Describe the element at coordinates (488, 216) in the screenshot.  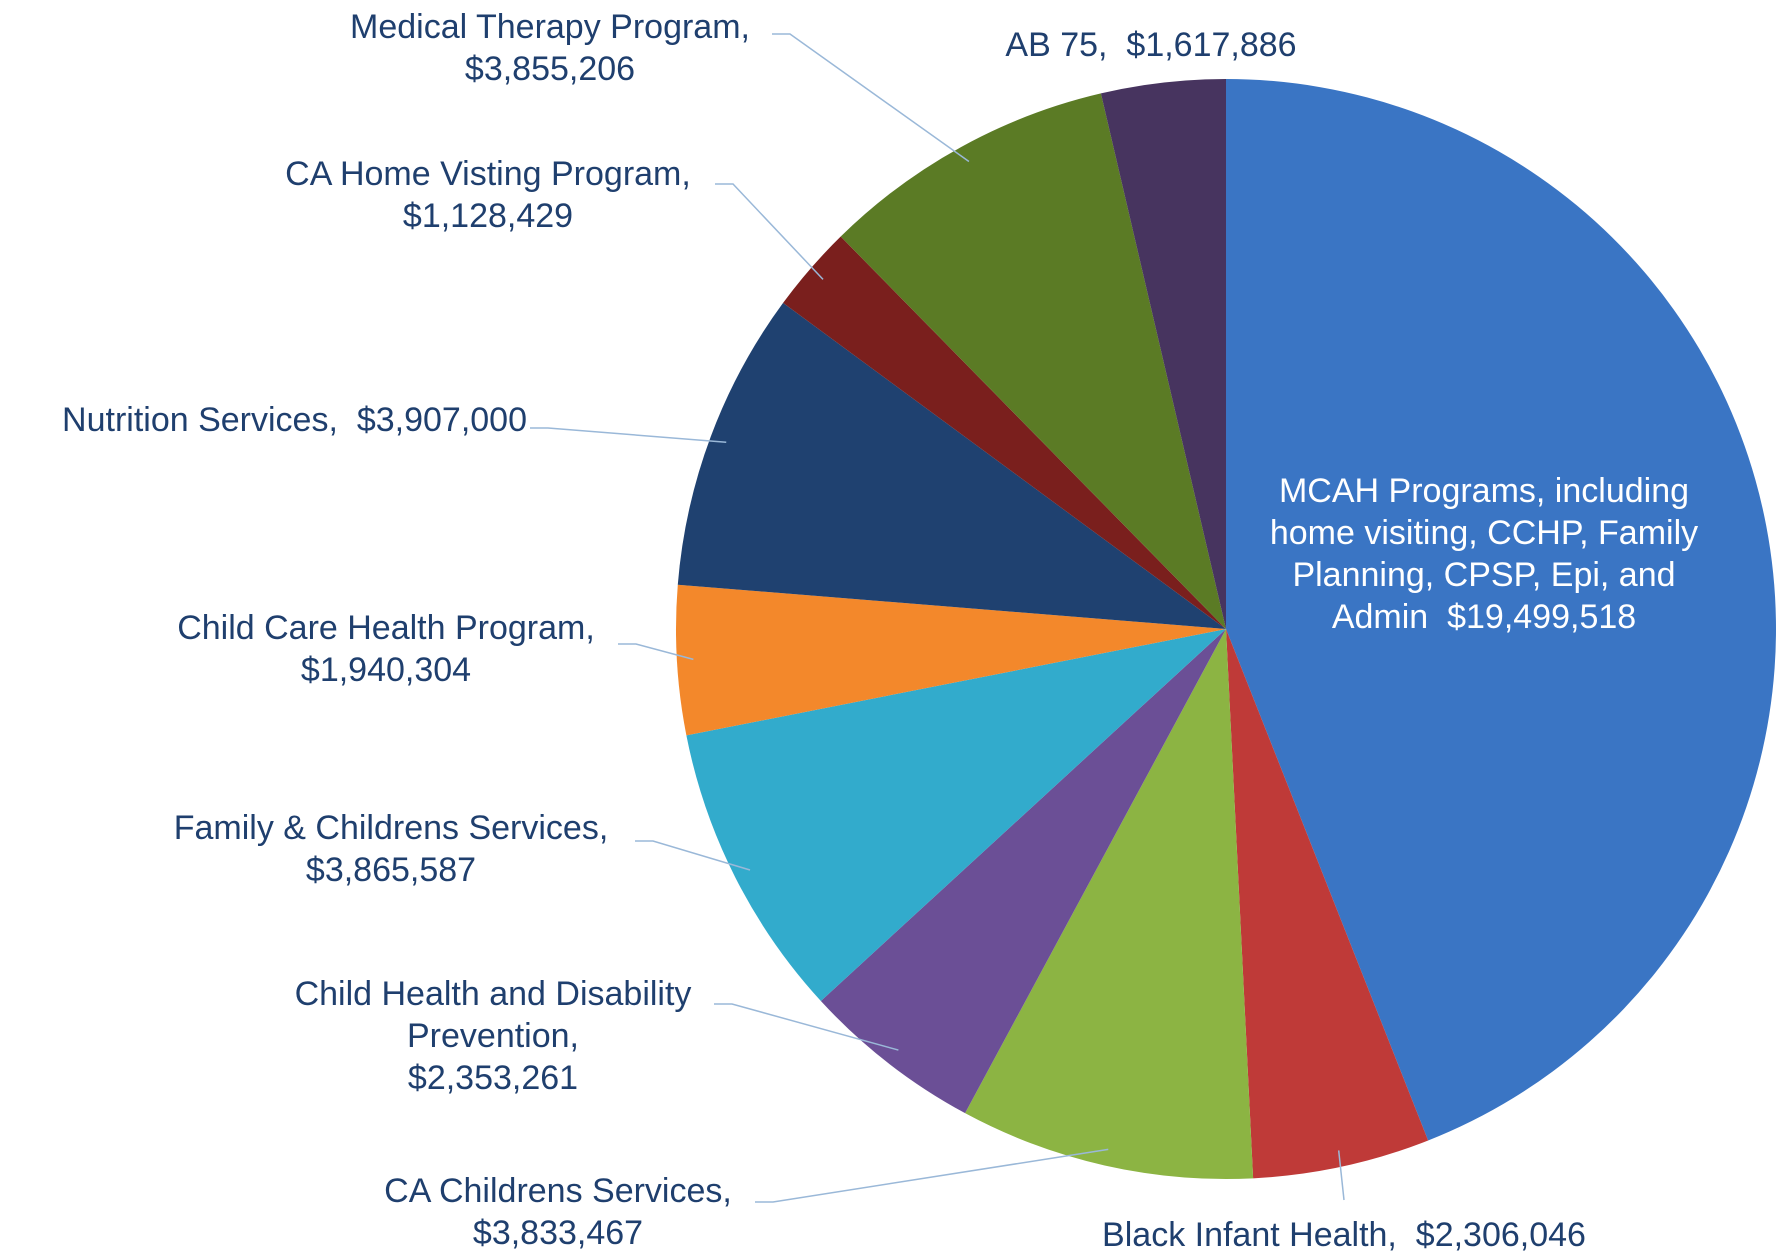
I see `label-text: $1,128,429` at that location.